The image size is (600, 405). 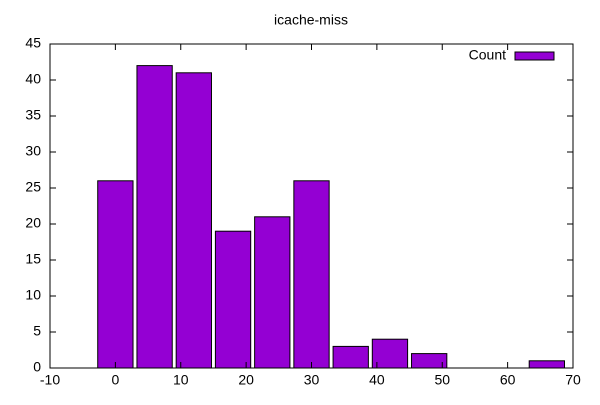 What do you see at coordinates (33, 79) in the screenshot?
I see `y-tick-label: 40` at bounding box center [33, 79].